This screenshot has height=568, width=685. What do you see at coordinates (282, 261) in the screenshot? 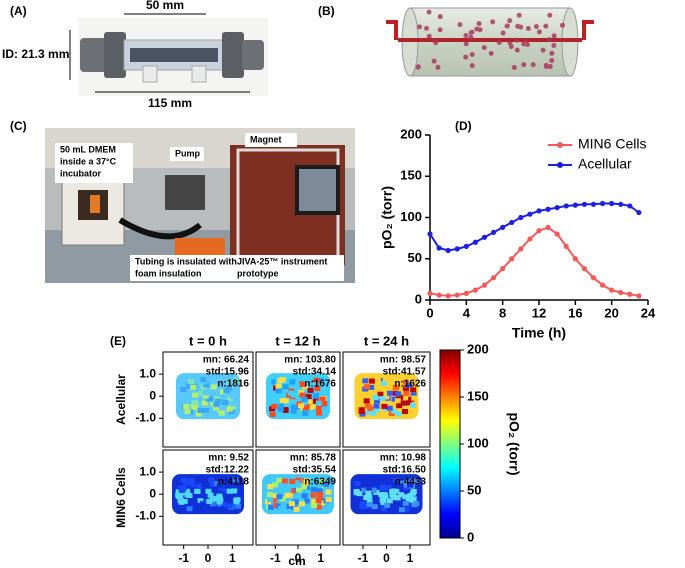
I see `annotation: JIVA-25™ instrument` at bounding box center [282, 261].